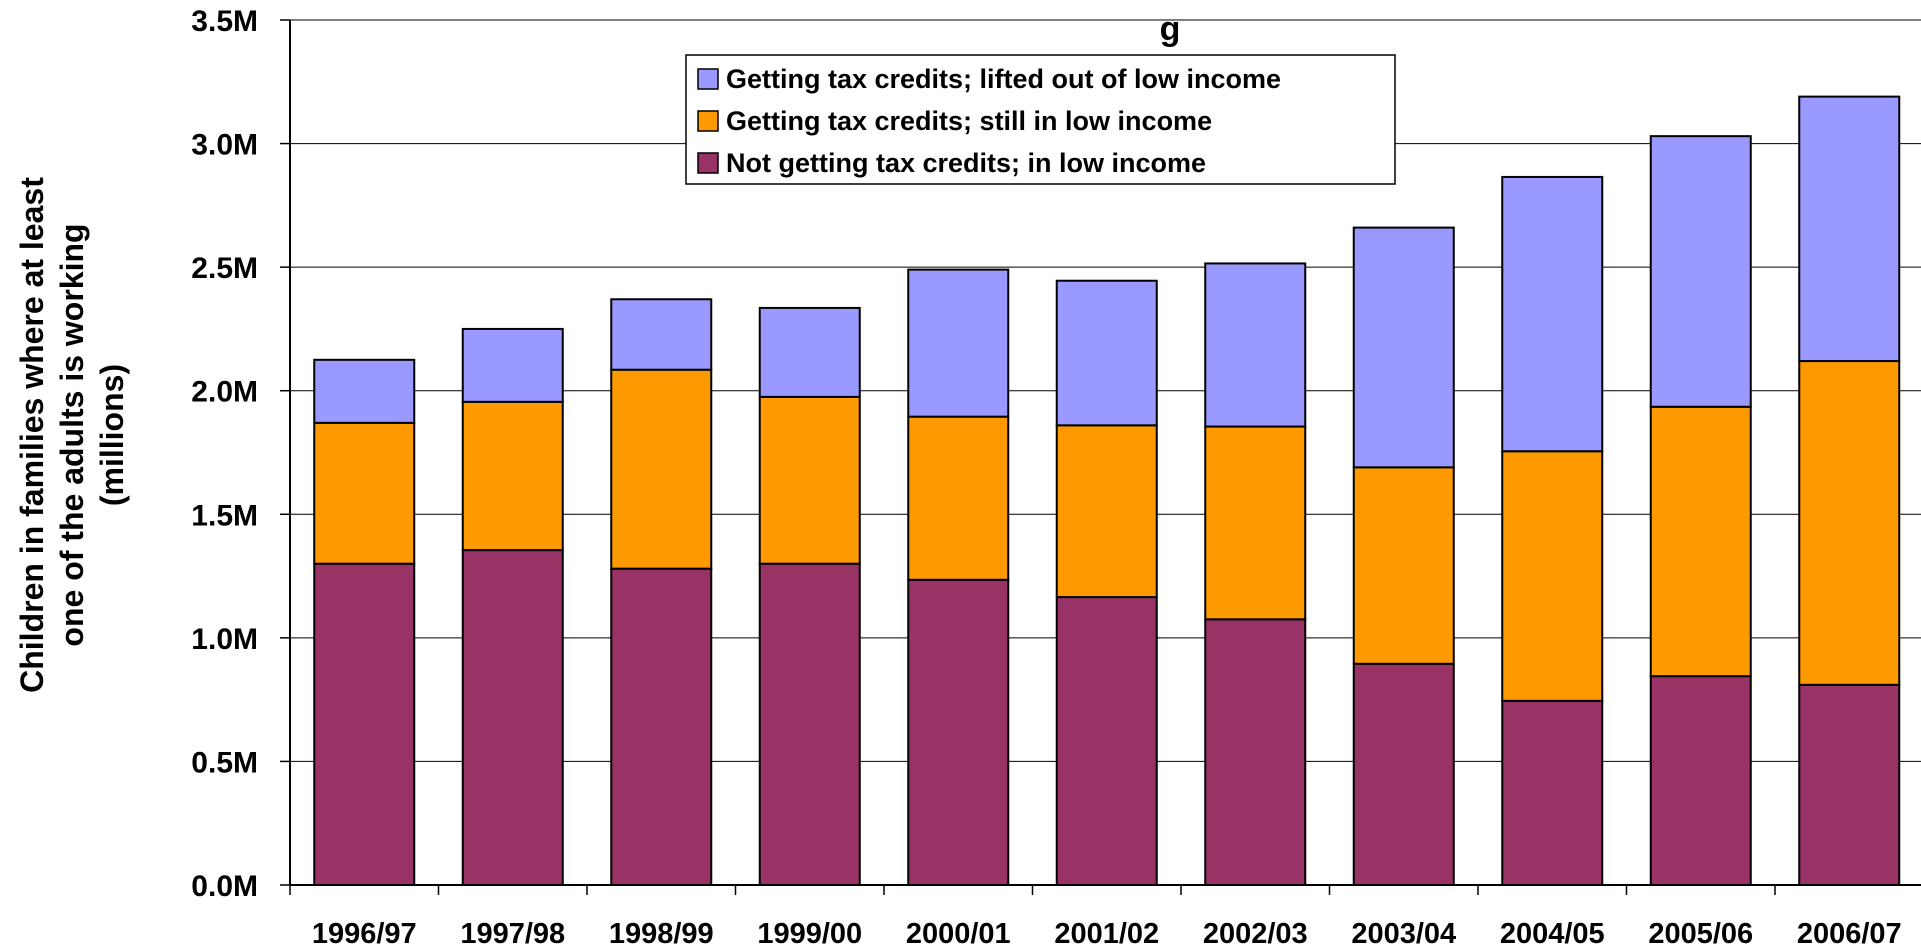  Describe the element at coordinates (364, 933) in the screenshot. I see `x-tick-label-0: 1996/97` at that location.